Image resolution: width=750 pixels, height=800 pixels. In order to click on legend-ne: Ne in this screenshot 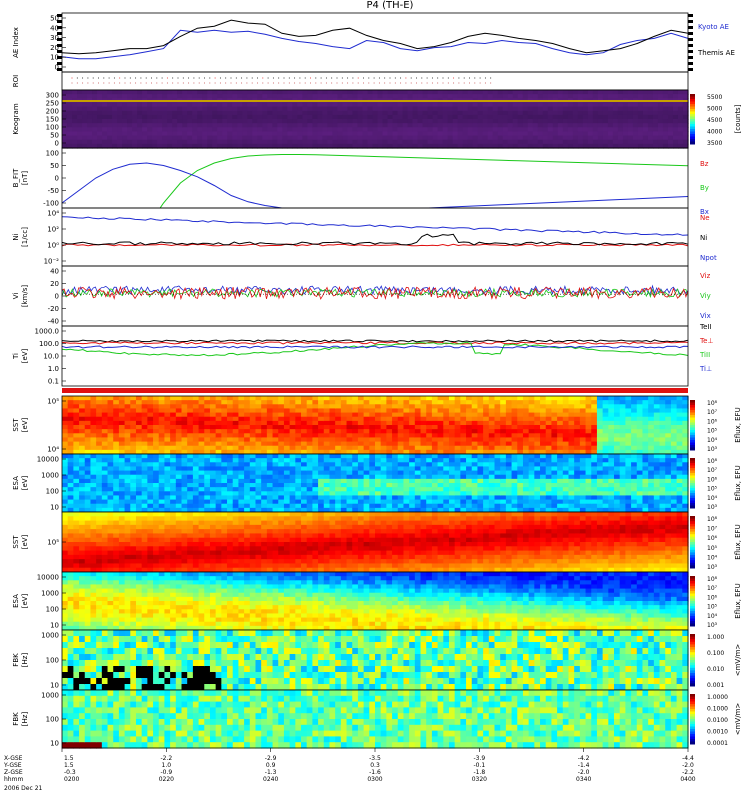, I will do `click(705, 218)`.